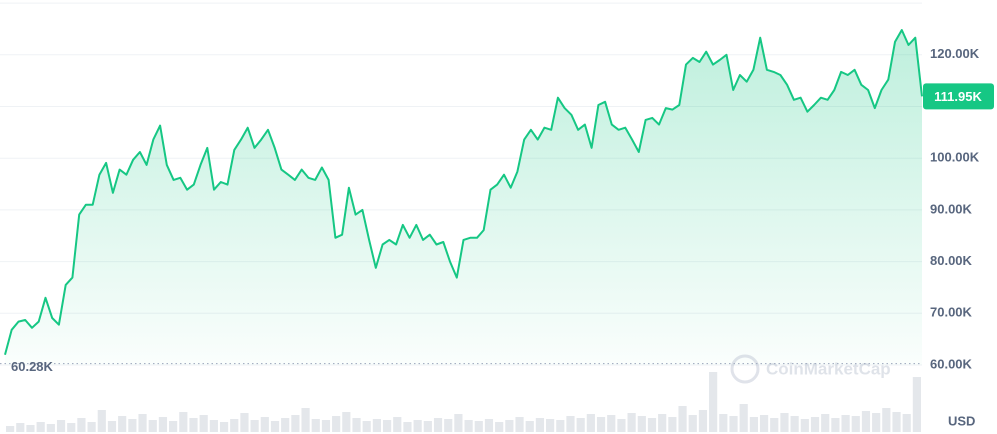 The width and height of the screenshot is (997, 434). I want to click on y-tick-label: 120.00K, so click(955, 53).